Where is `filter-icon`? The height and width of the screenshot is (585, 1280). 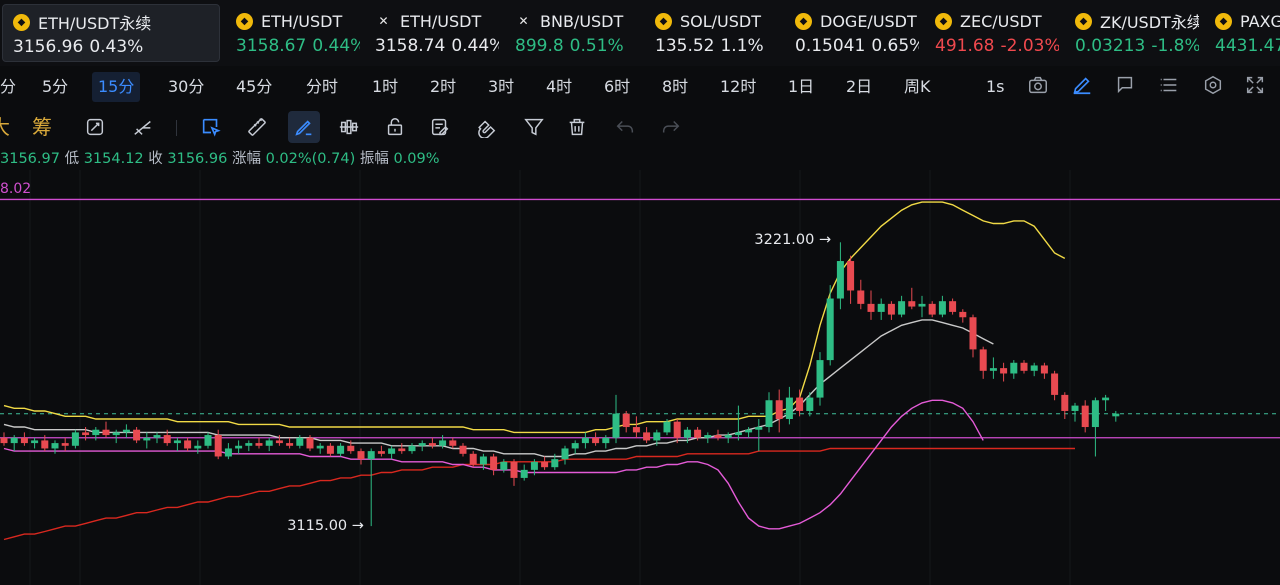
filter-icon is located at coordinates (534, 127).